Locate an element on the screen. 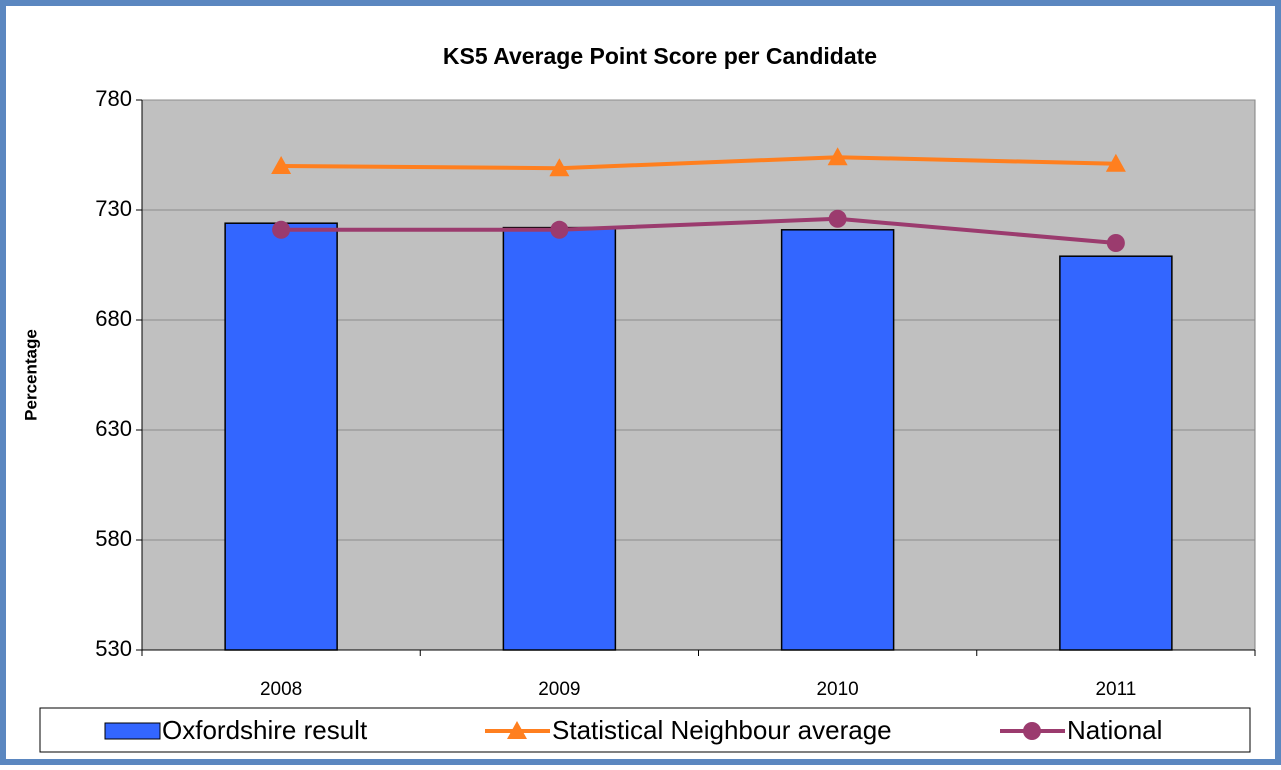  legend-label: National is located at coordinates (1114, 730).